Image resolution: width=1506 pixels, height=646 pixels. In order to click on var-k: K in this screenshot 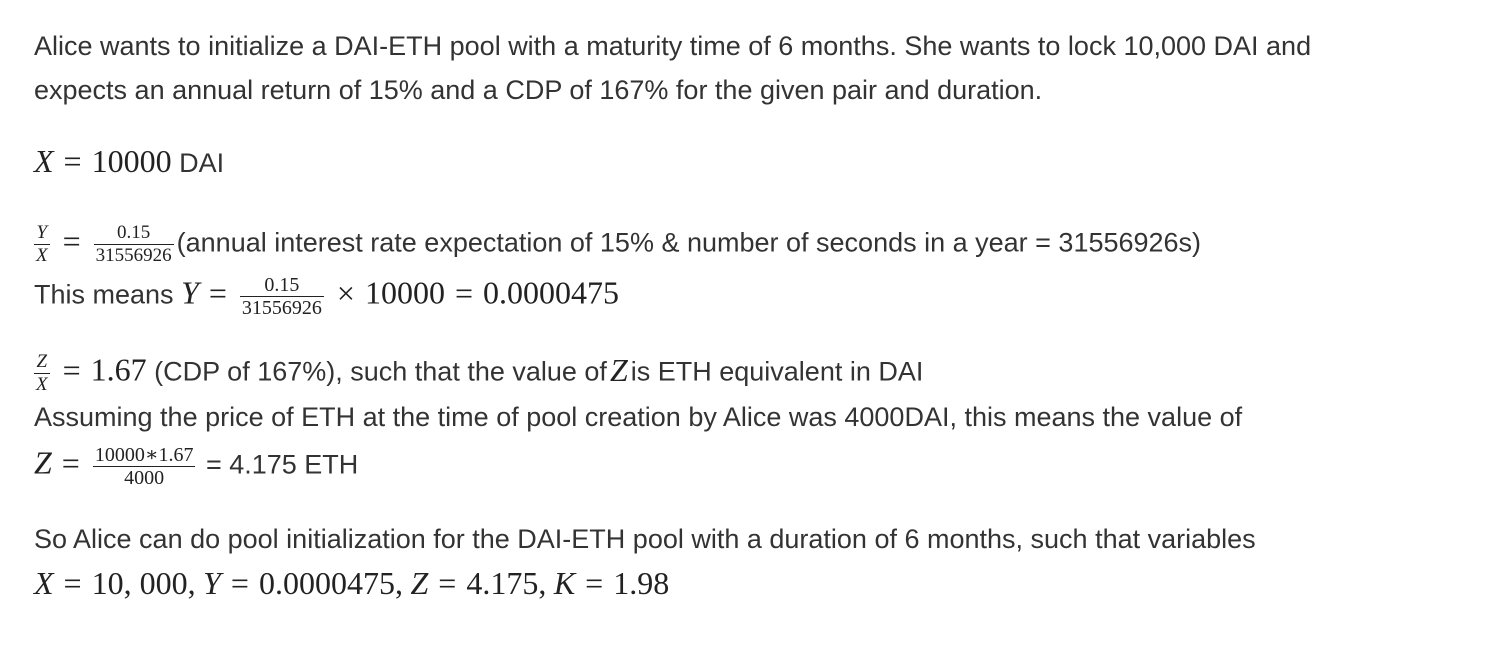, I will do `click(564, 583)`.